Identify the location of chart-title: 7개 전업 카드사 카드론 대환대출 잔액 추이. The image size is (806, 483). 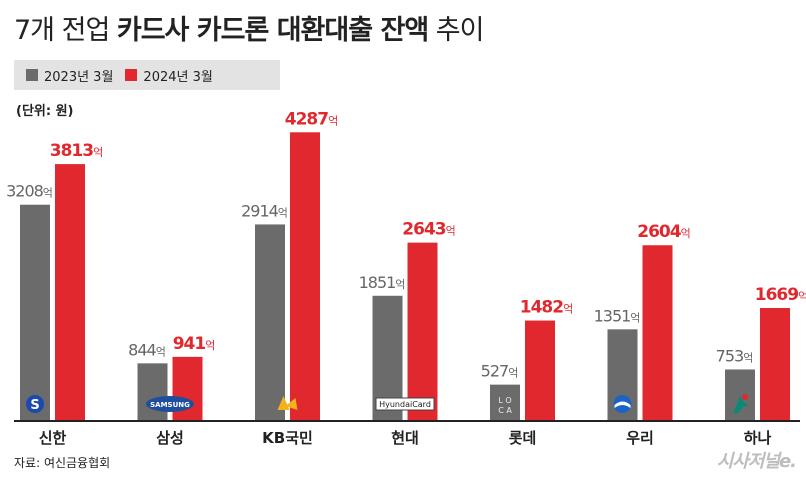
(249, 27).